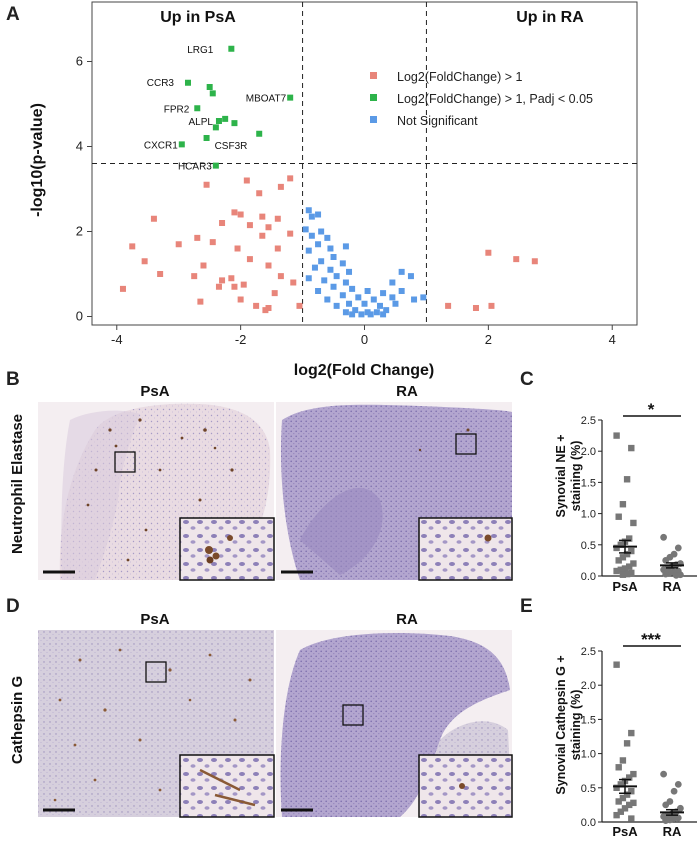 This screenshot has width=700, height=847. I want to click on legend-swatch-ns, so click(373, 119).